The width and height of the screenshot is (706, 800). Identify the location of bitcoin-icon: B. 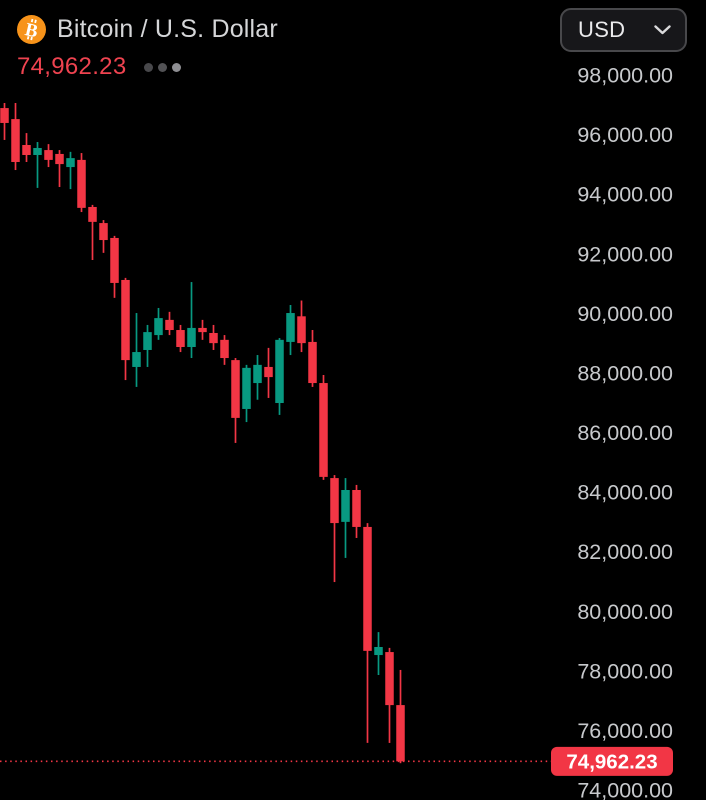
(31, 29).